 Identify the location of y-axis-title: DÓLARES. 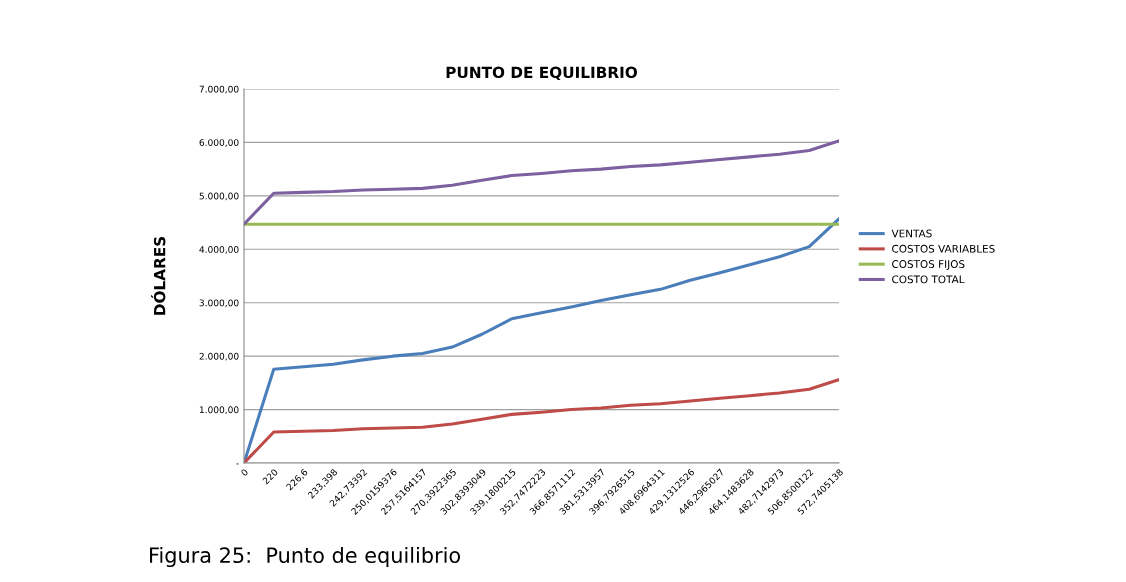
(158, 275).